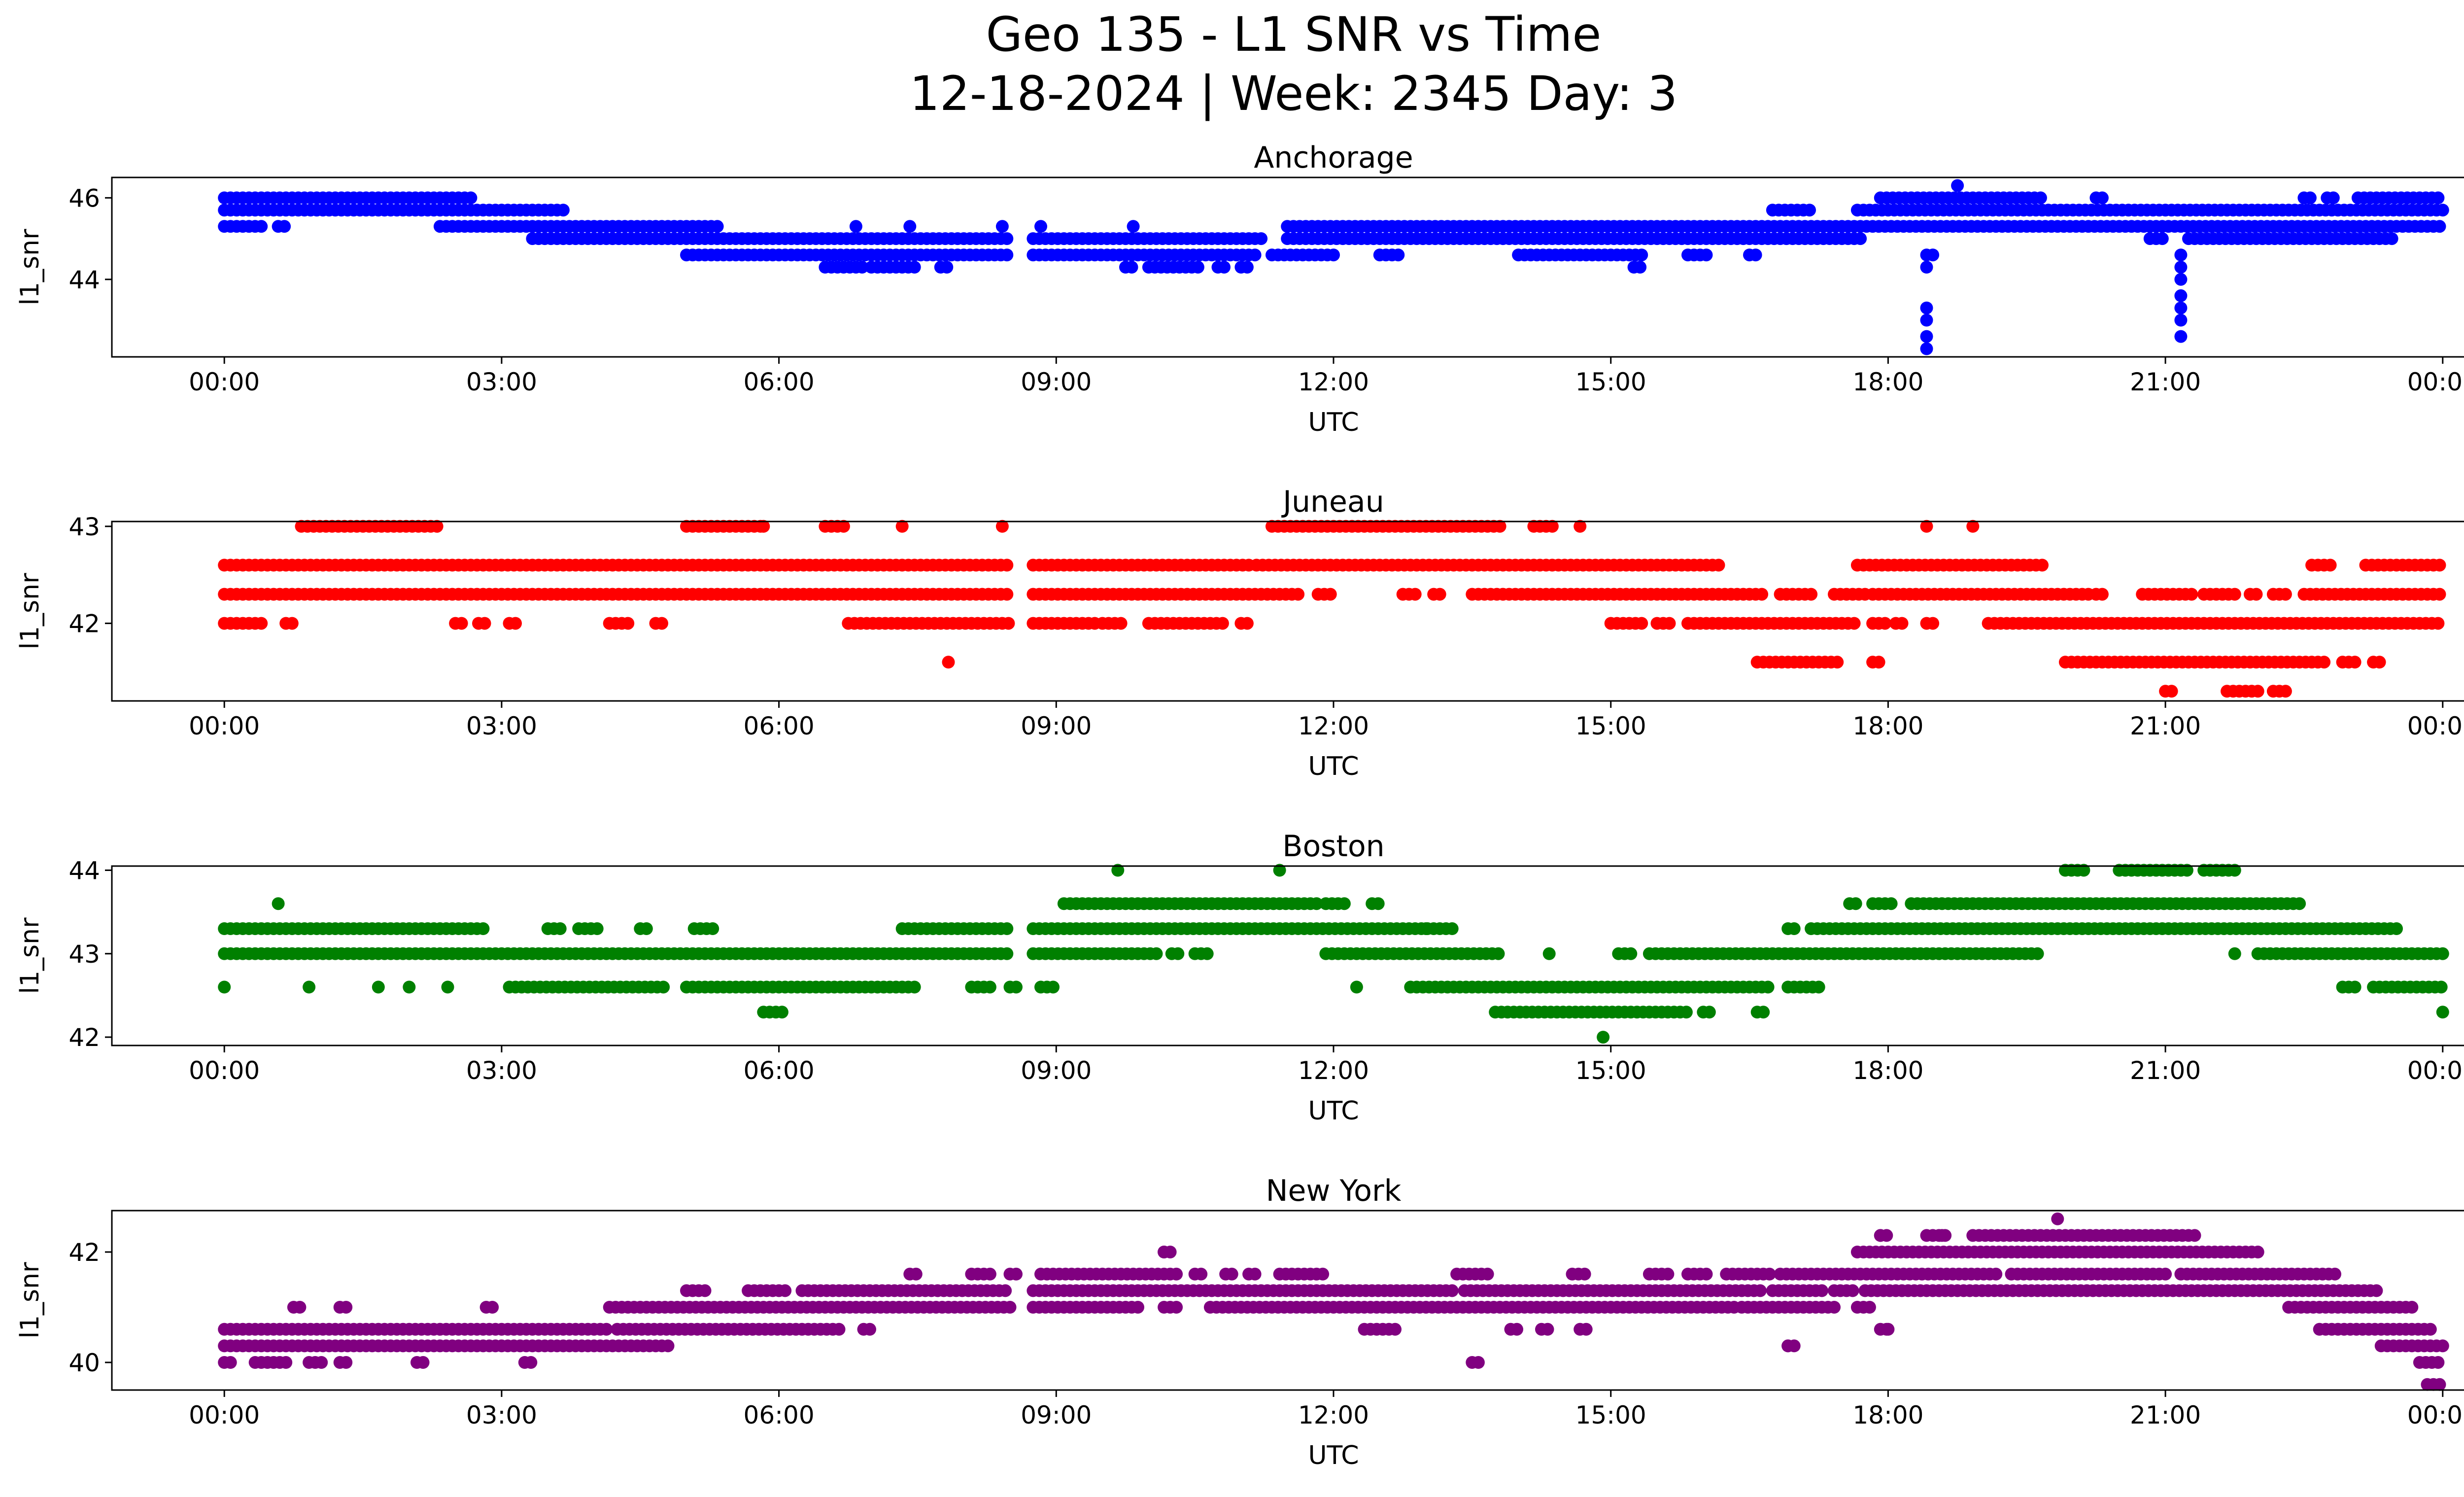 Image resolution: width=2464 pixels, height=1497 pixels. What do you see at coordinates (1334, 1191) in the screenshot?
I see `subplot-title: New York` at bounding box center [1334, 1191].